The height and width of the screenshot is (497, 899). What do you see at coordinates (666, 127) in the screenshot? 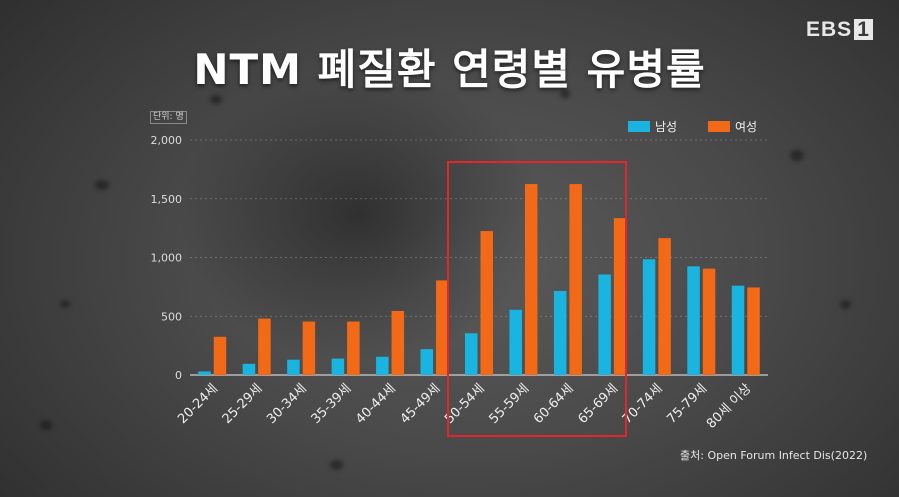
I see `legend-label-male: 남성` at bounding box center [666, 127].